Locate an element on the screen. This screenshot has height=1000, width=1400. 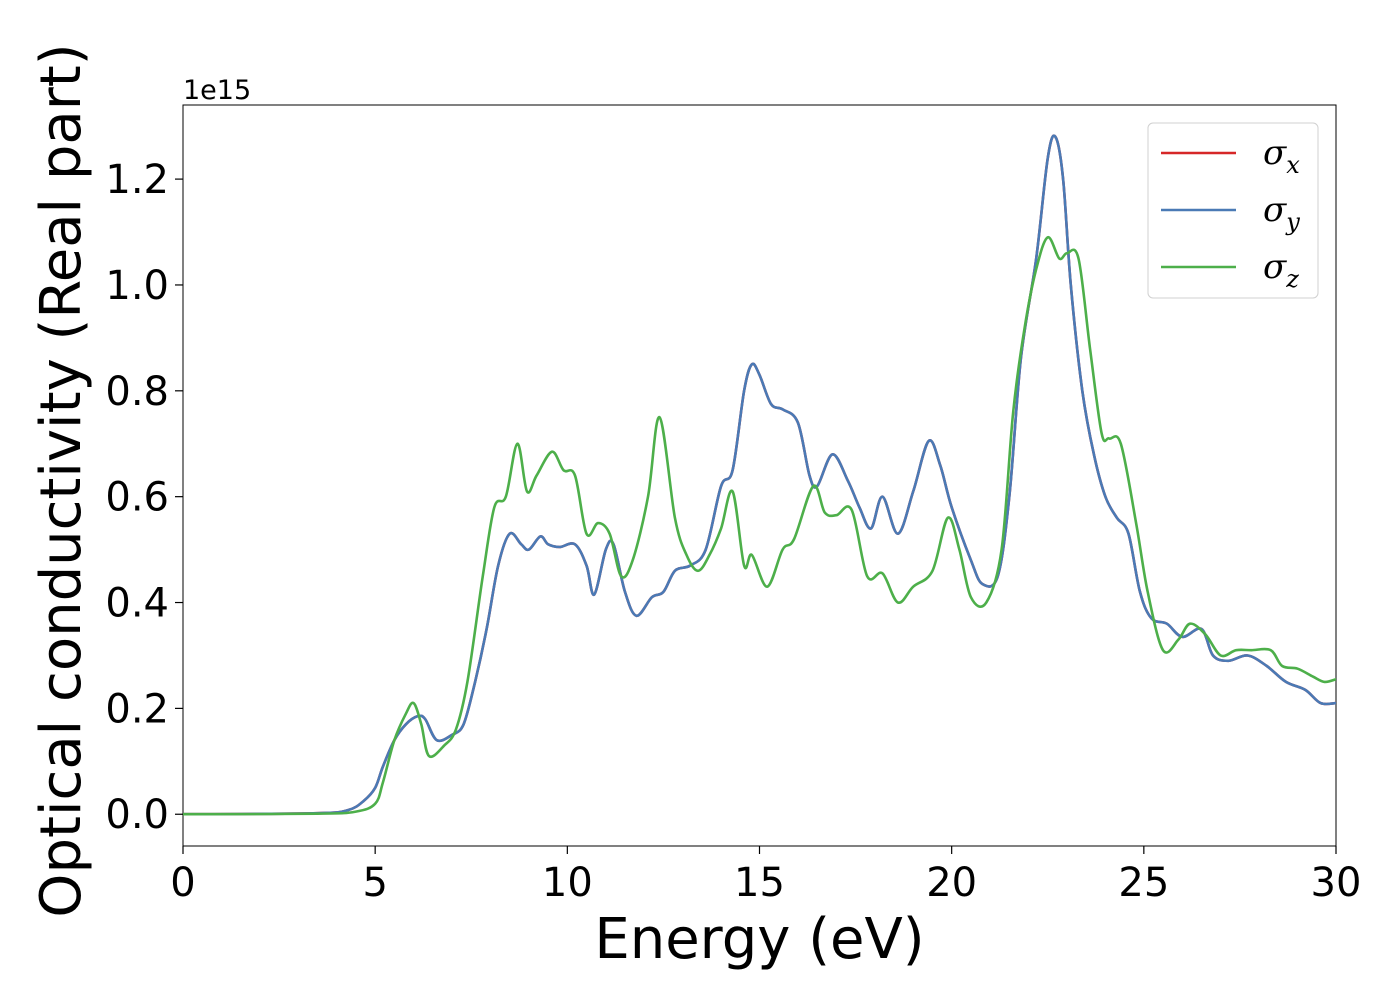
legend-label-sigma-y: σy is located at coordinates (1281, 213).